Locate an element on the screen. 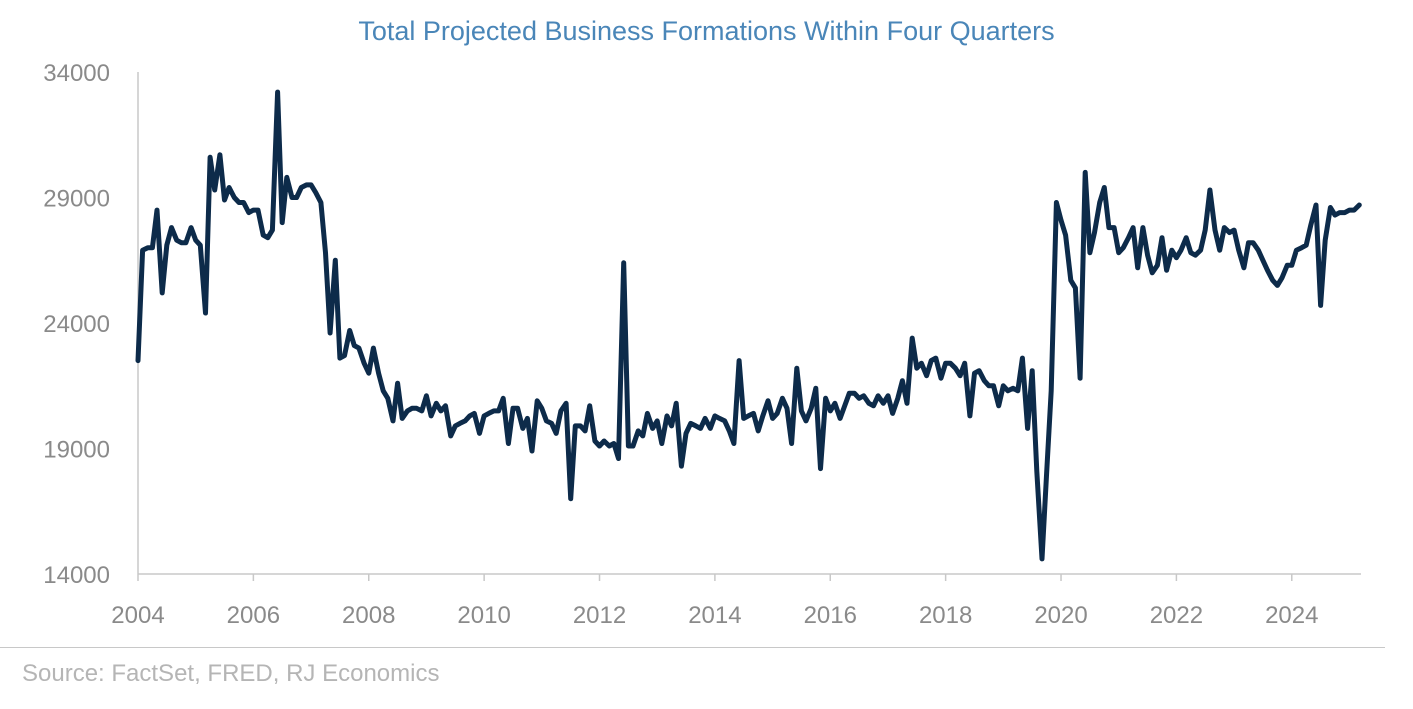 The width and height of the screenshot is (1413, 709). y-tick-label: 34000 is located at coordinates (76, 73).